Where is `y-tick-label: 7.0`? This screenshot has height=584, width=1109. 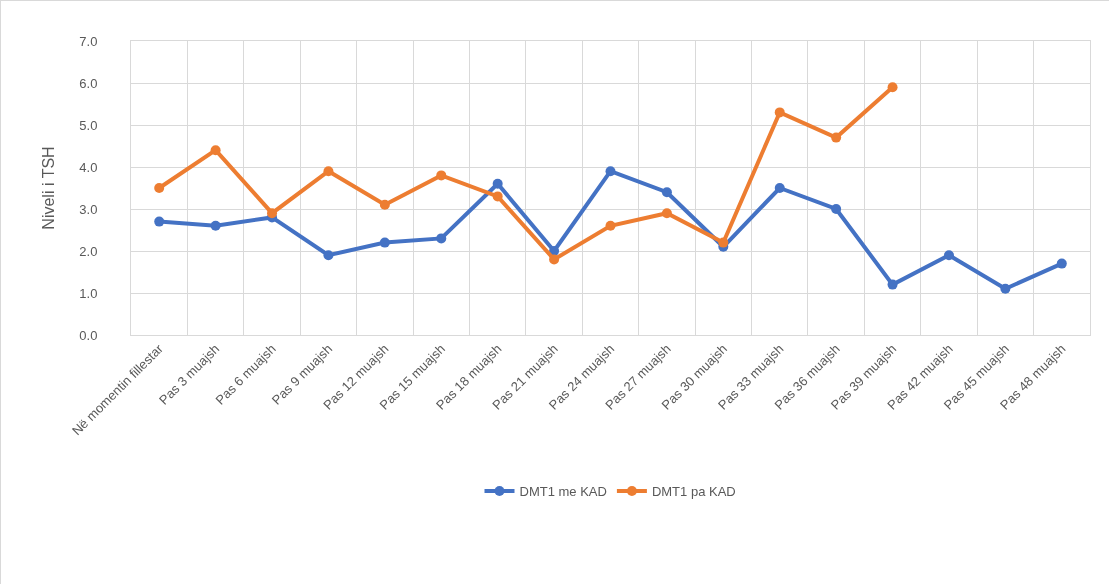 y-tick-label: 7.0 is located at coordinates (88, 41).